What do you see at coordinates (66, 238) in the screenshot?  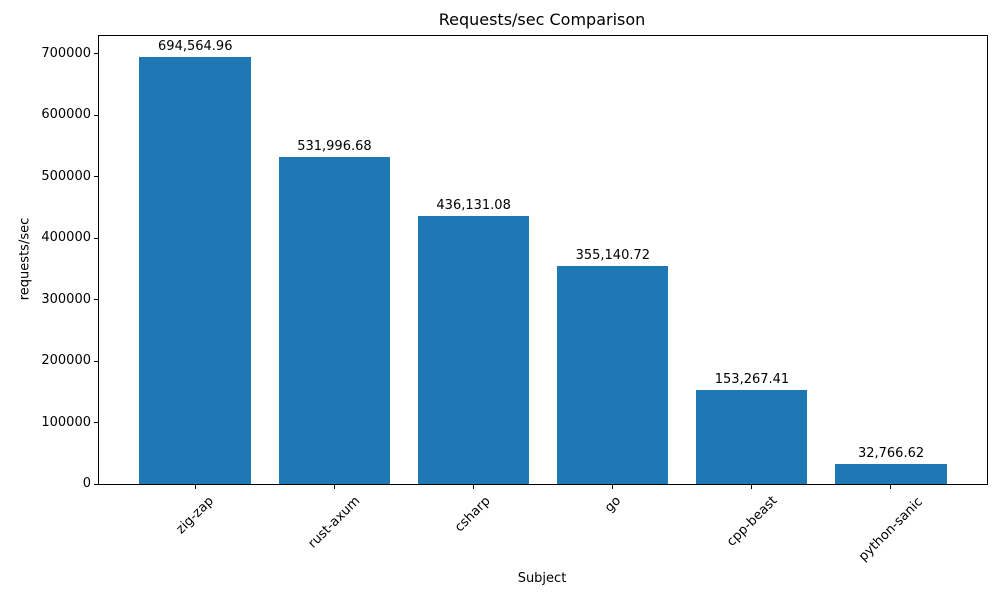 I see `y-tick-label: 400000` at bounding box center [66, 238].